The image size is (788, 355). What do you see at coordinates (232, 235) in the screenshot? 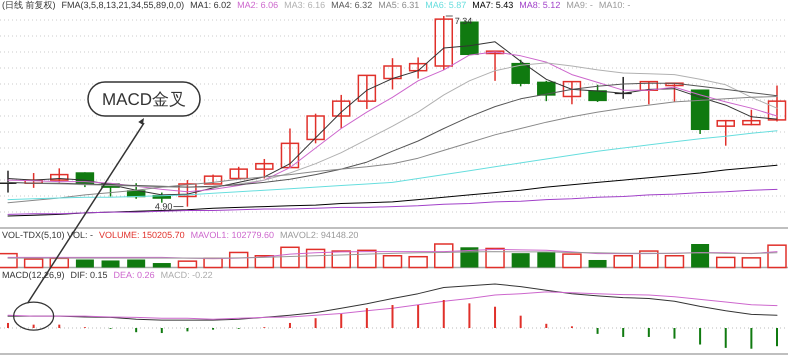
I see `series-label: MAVOL1: 102779.60` at bounding box center [232, 235].